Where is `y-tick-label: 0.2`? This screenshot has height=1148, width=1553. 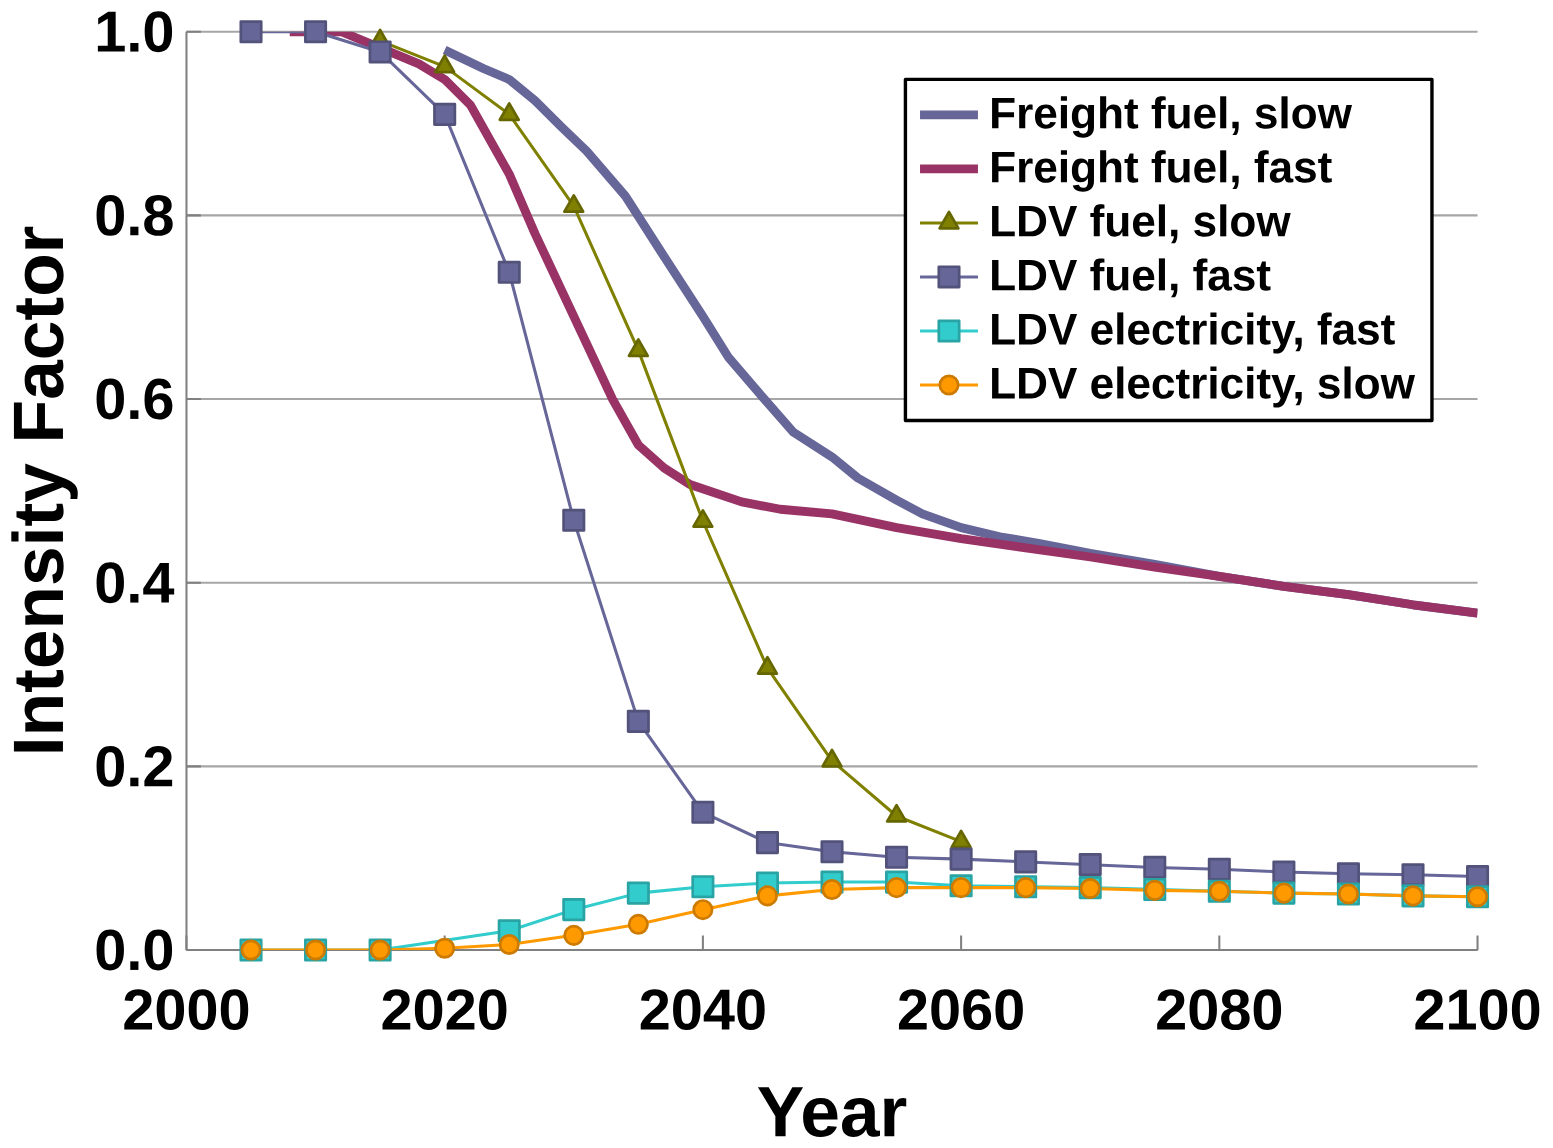 y-tick-label: 0.2 is located at coordinates (134, 766).